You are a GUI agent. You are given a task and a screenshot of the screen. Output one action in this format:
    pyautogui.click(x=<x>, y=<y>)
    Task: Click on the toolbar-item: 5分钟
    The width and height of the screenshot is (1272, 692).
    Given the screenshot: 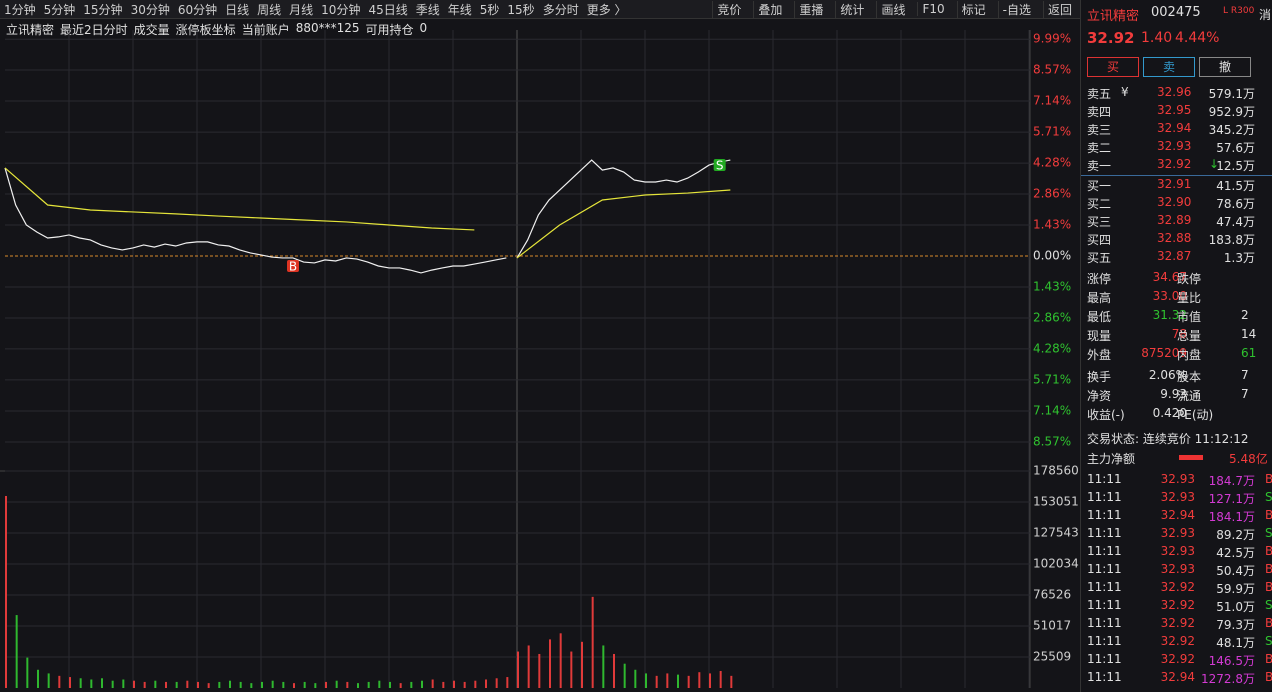 What is the action you would take?
    pyautogui.click(x=59, y=9)
    